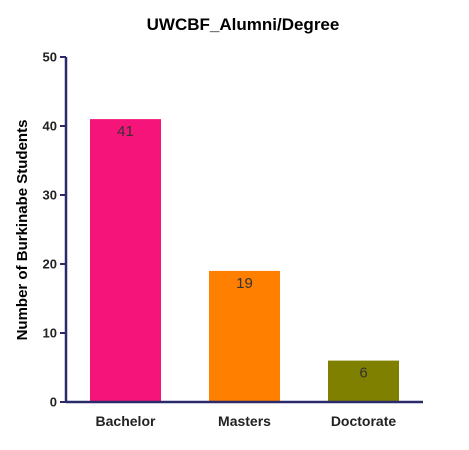  Describe the element at coordinates (244, 283) in the screenshot. I see `data-label-masters: 19` at that location.